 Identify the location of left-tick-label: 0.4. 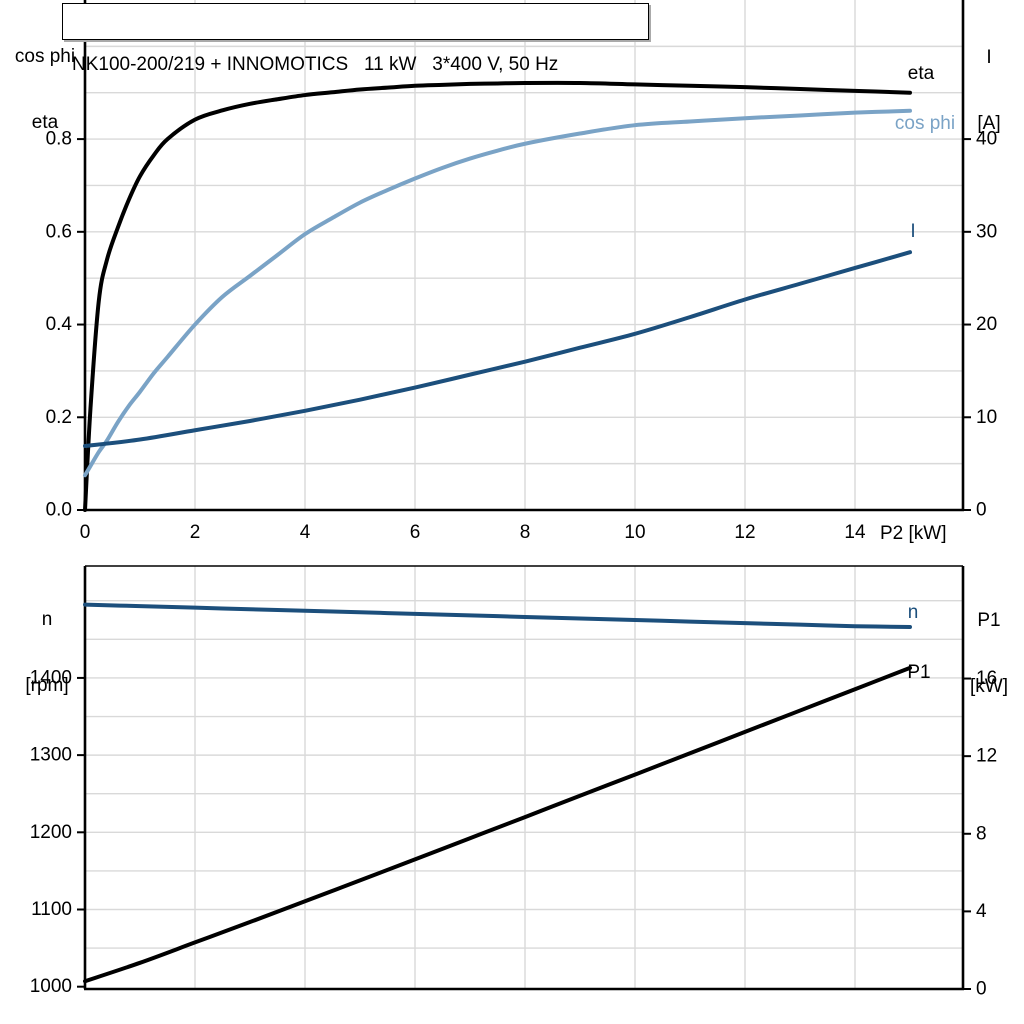
(59, 324).